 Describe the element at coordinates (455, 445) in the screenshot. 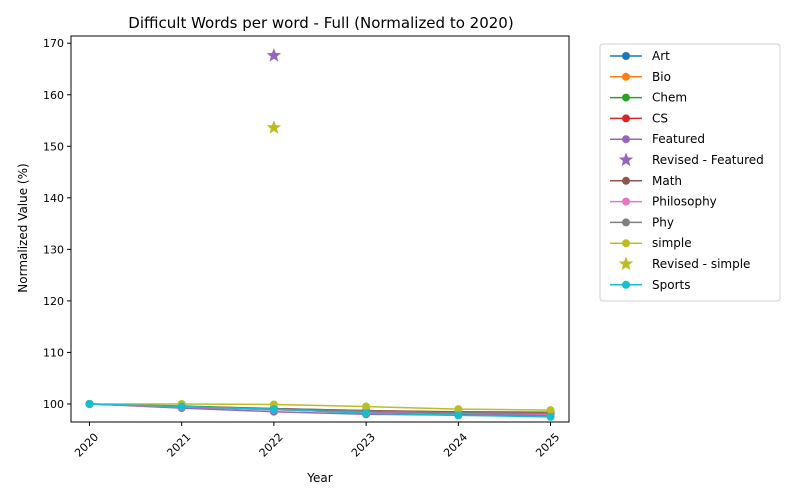

I see `x-tick-label: 2024` at that location.